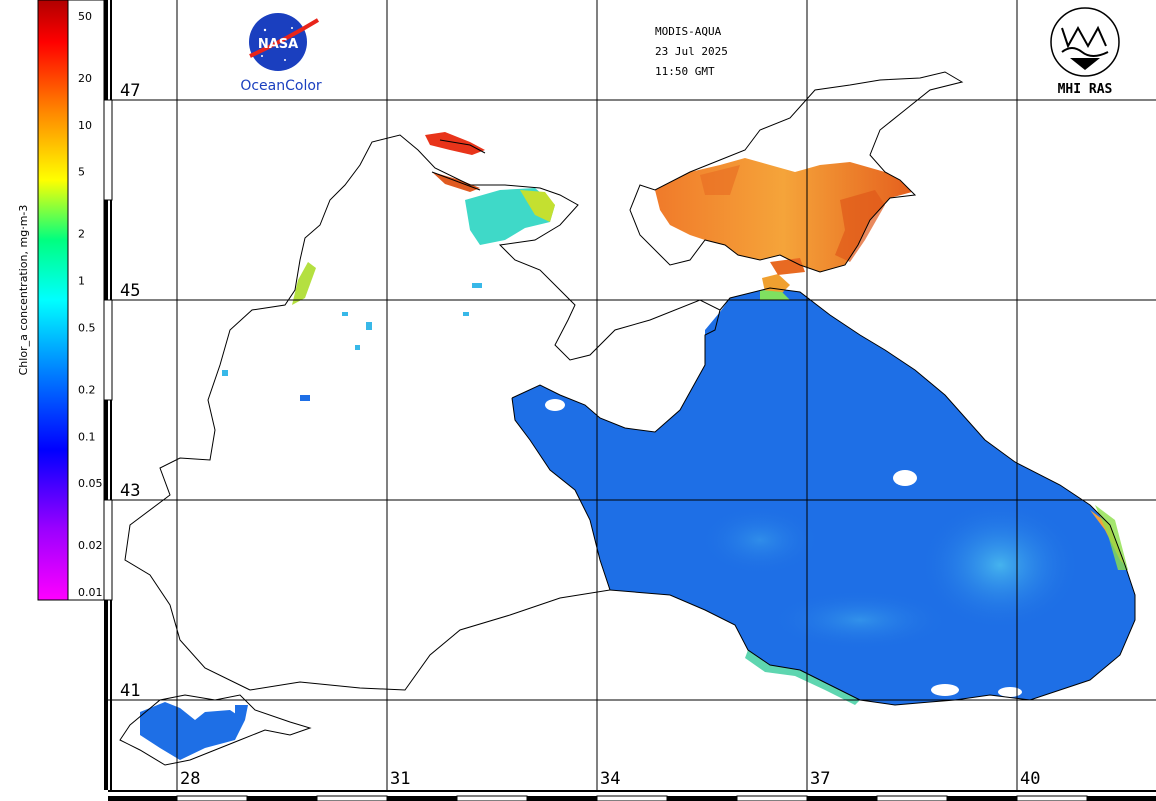 The width and height of the screenshot is (1156, 801). I want to click on lon-label-28: 28, so click(190, 779).